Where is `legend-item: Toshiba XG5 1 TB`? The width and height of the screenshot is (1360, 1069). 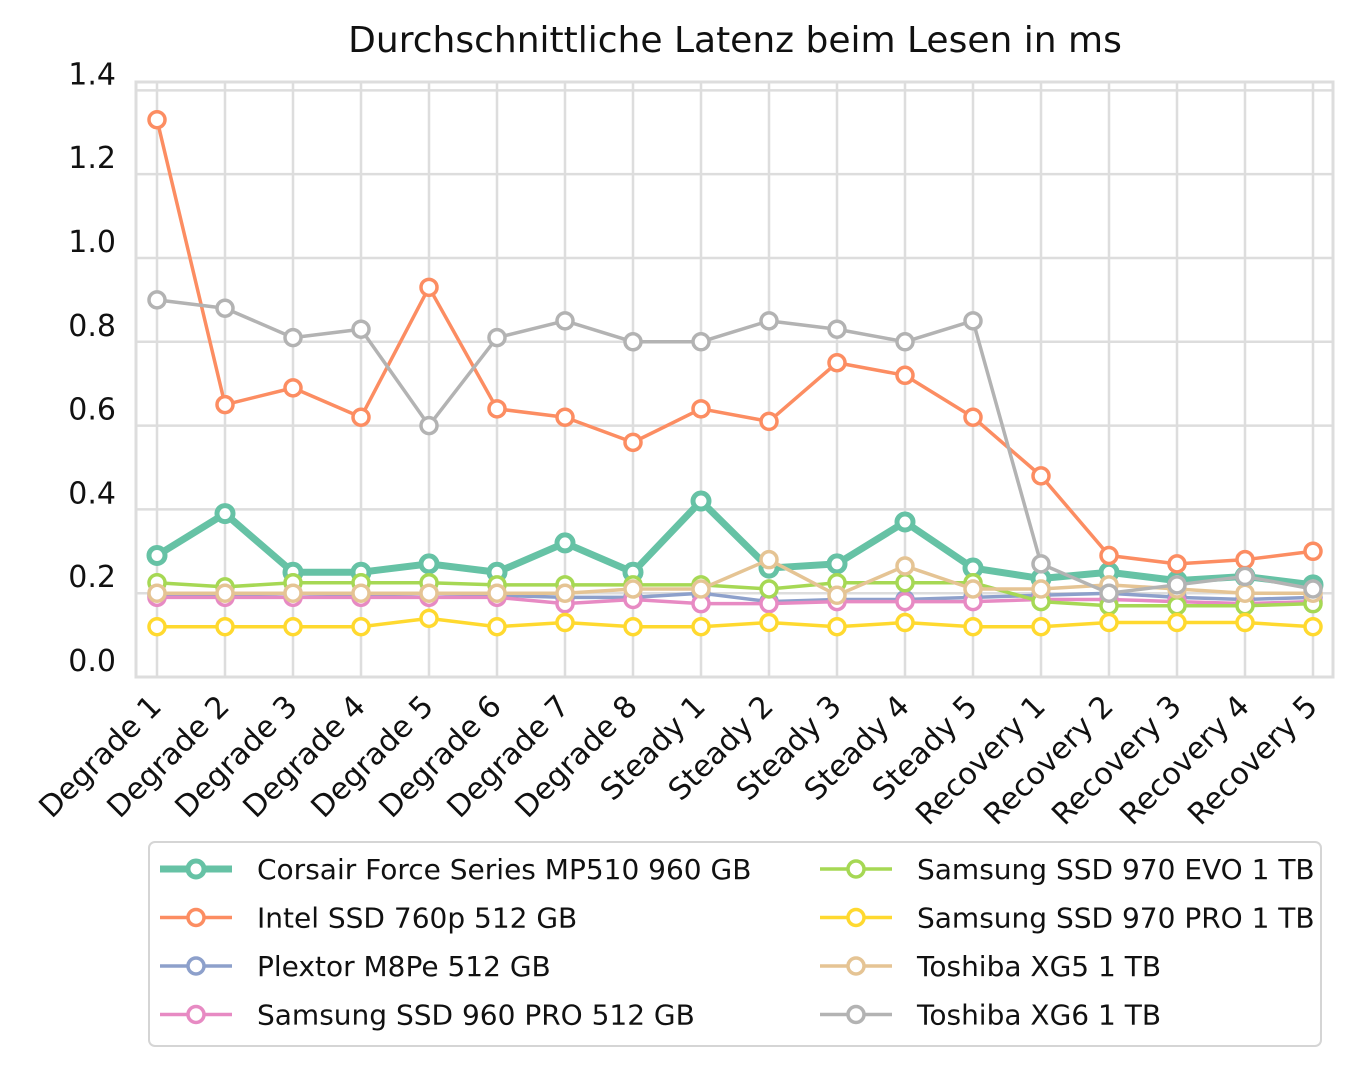 legend-item: Toshiba XG5 1 TB is located at coordinates (990, 966).